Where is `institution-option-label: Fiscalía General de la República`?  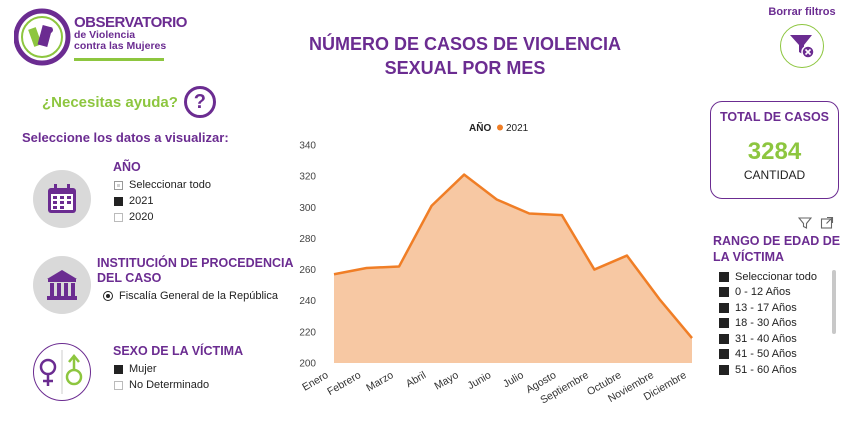
institution-option-label: Fiscalía General de la República is located at coordinates (198, 296).